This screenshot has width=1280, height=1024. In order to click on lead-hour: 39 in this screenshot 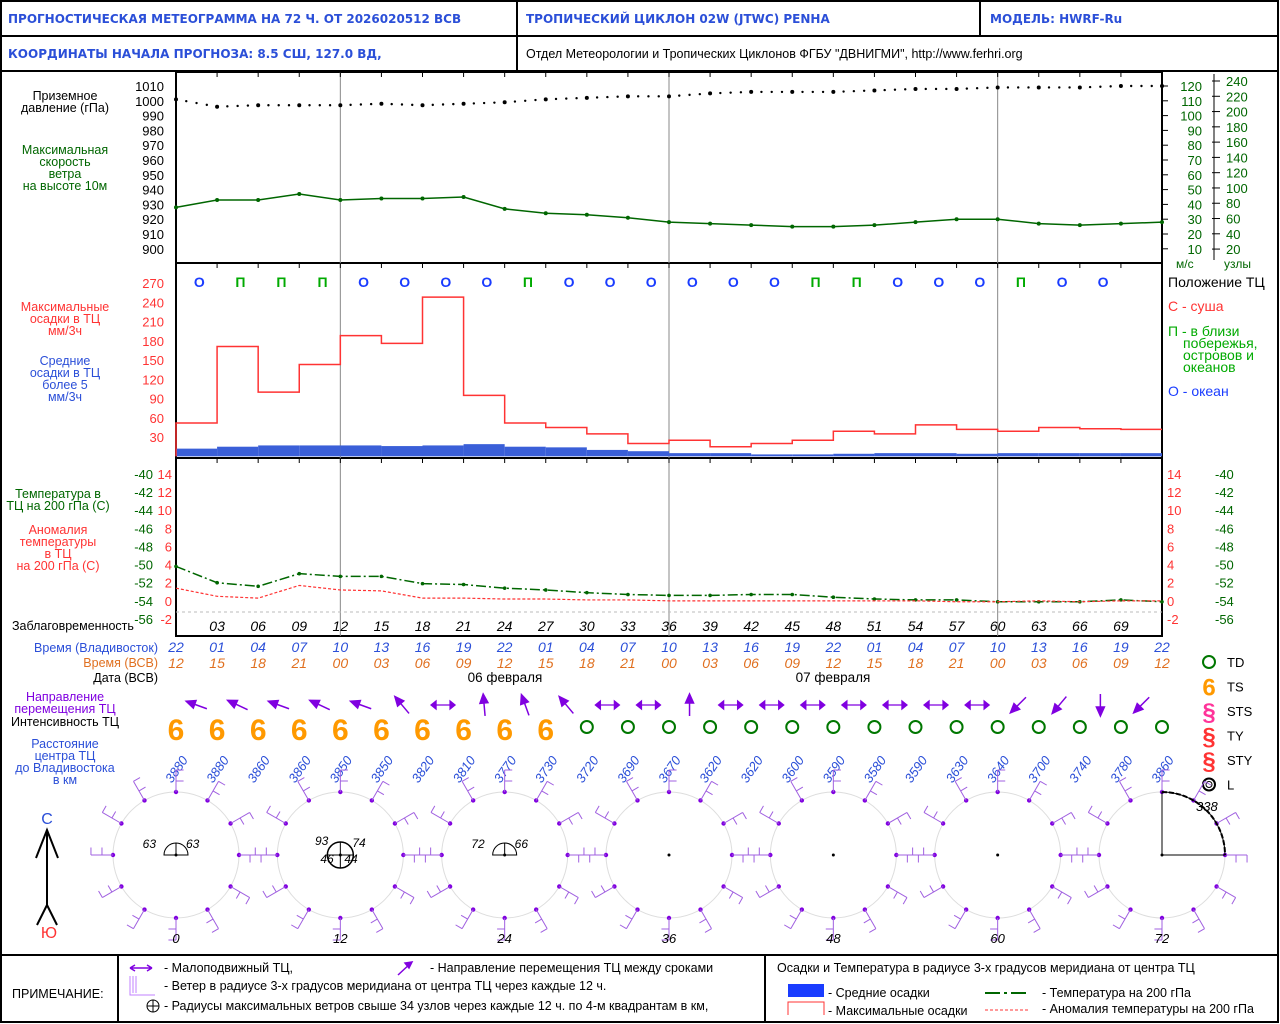, I will do `click(710, 626)`.